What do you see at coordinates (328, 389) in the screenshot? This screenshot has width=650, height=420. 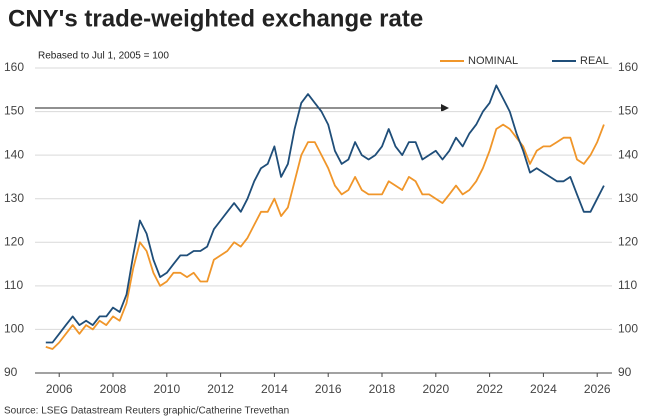 I see `x-tick-label: 2016` at bounding box center [328, 389].